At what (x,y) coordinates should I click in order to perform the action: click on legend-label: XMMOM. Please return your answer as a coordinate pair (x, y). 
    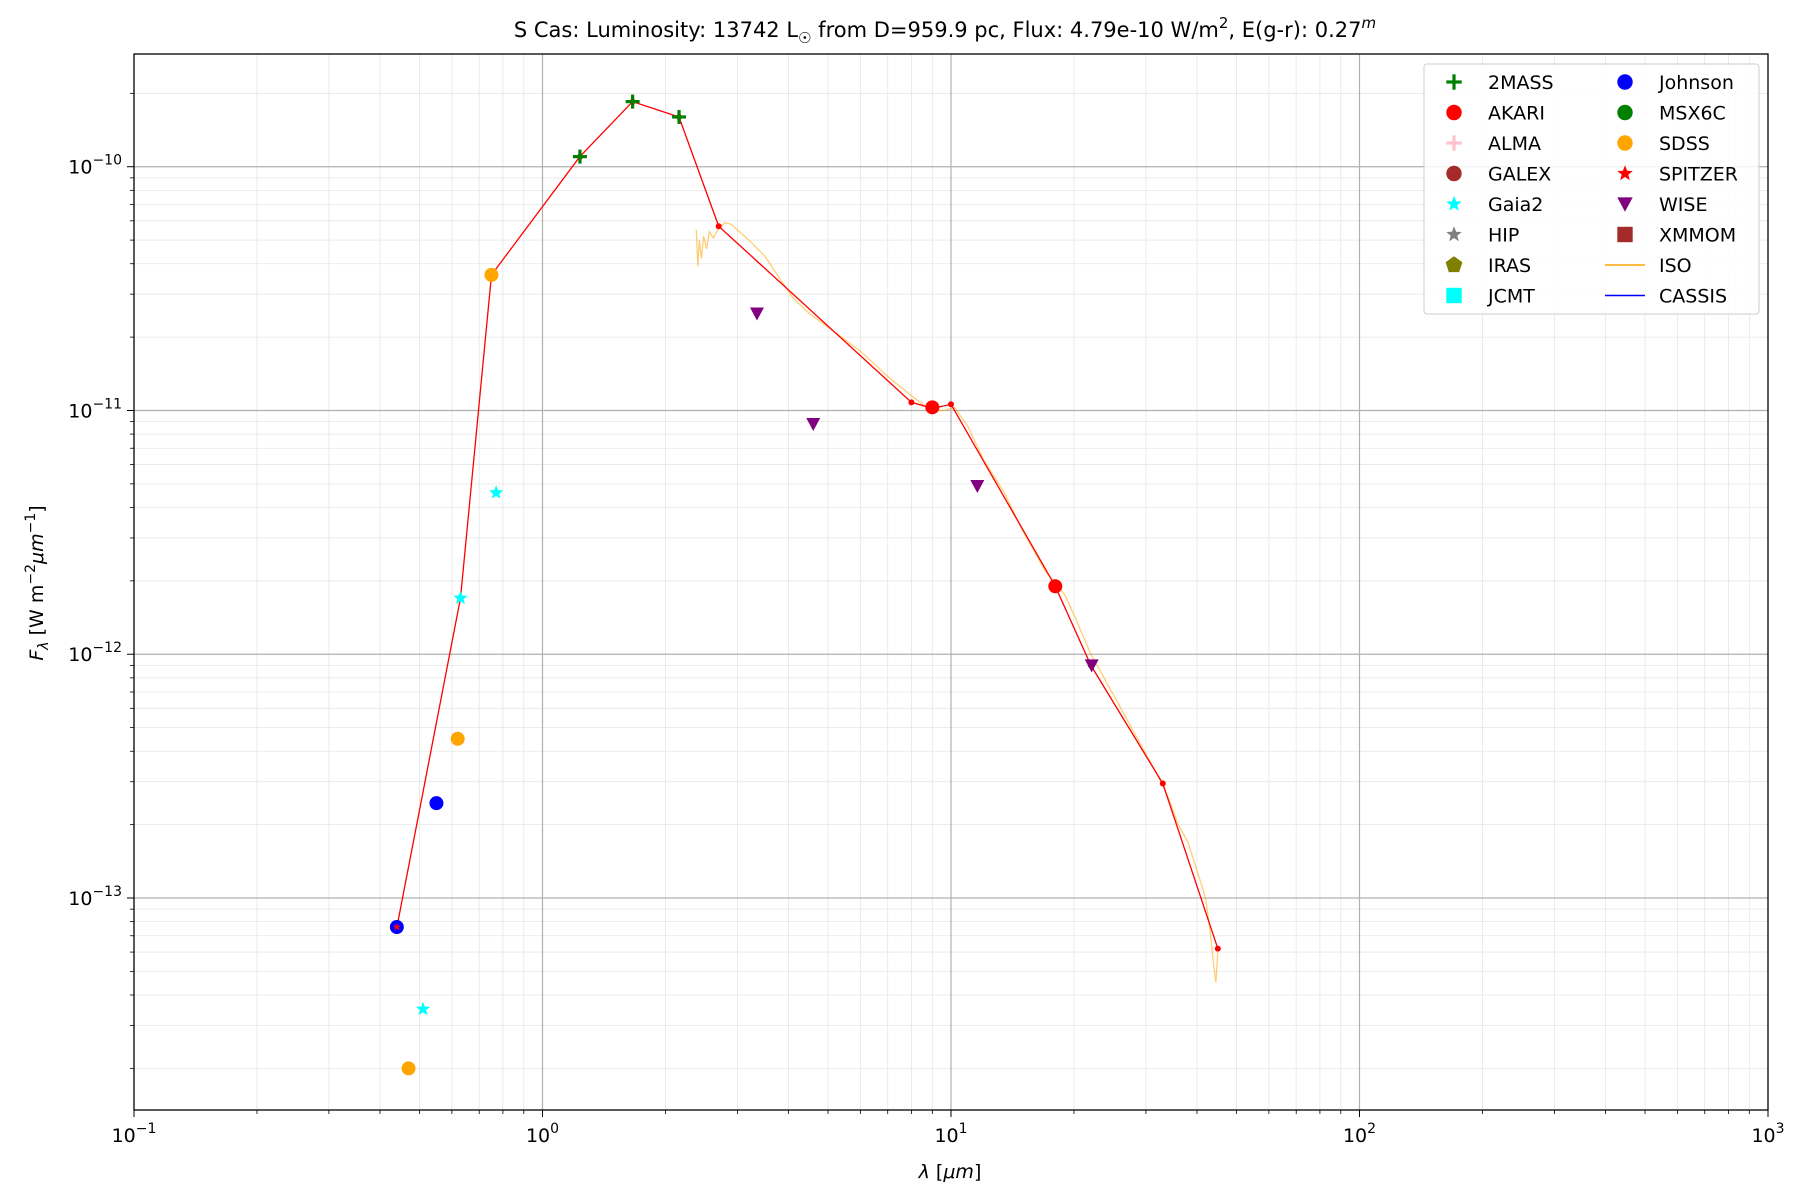
    Looking at the image, I should click on (1697, 236).